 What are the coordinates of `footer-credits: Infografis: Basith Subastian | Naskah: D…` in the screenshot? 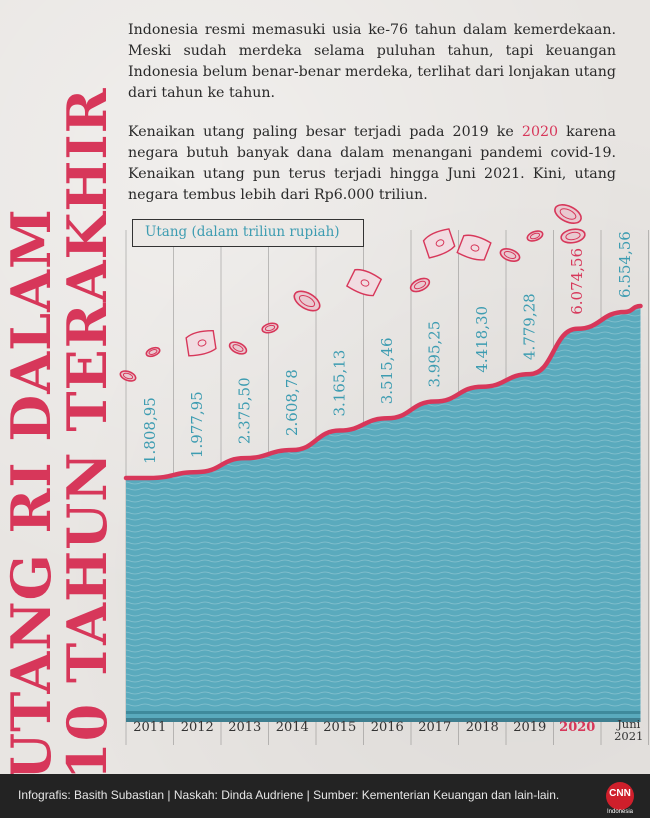 It's located at (289, 795).